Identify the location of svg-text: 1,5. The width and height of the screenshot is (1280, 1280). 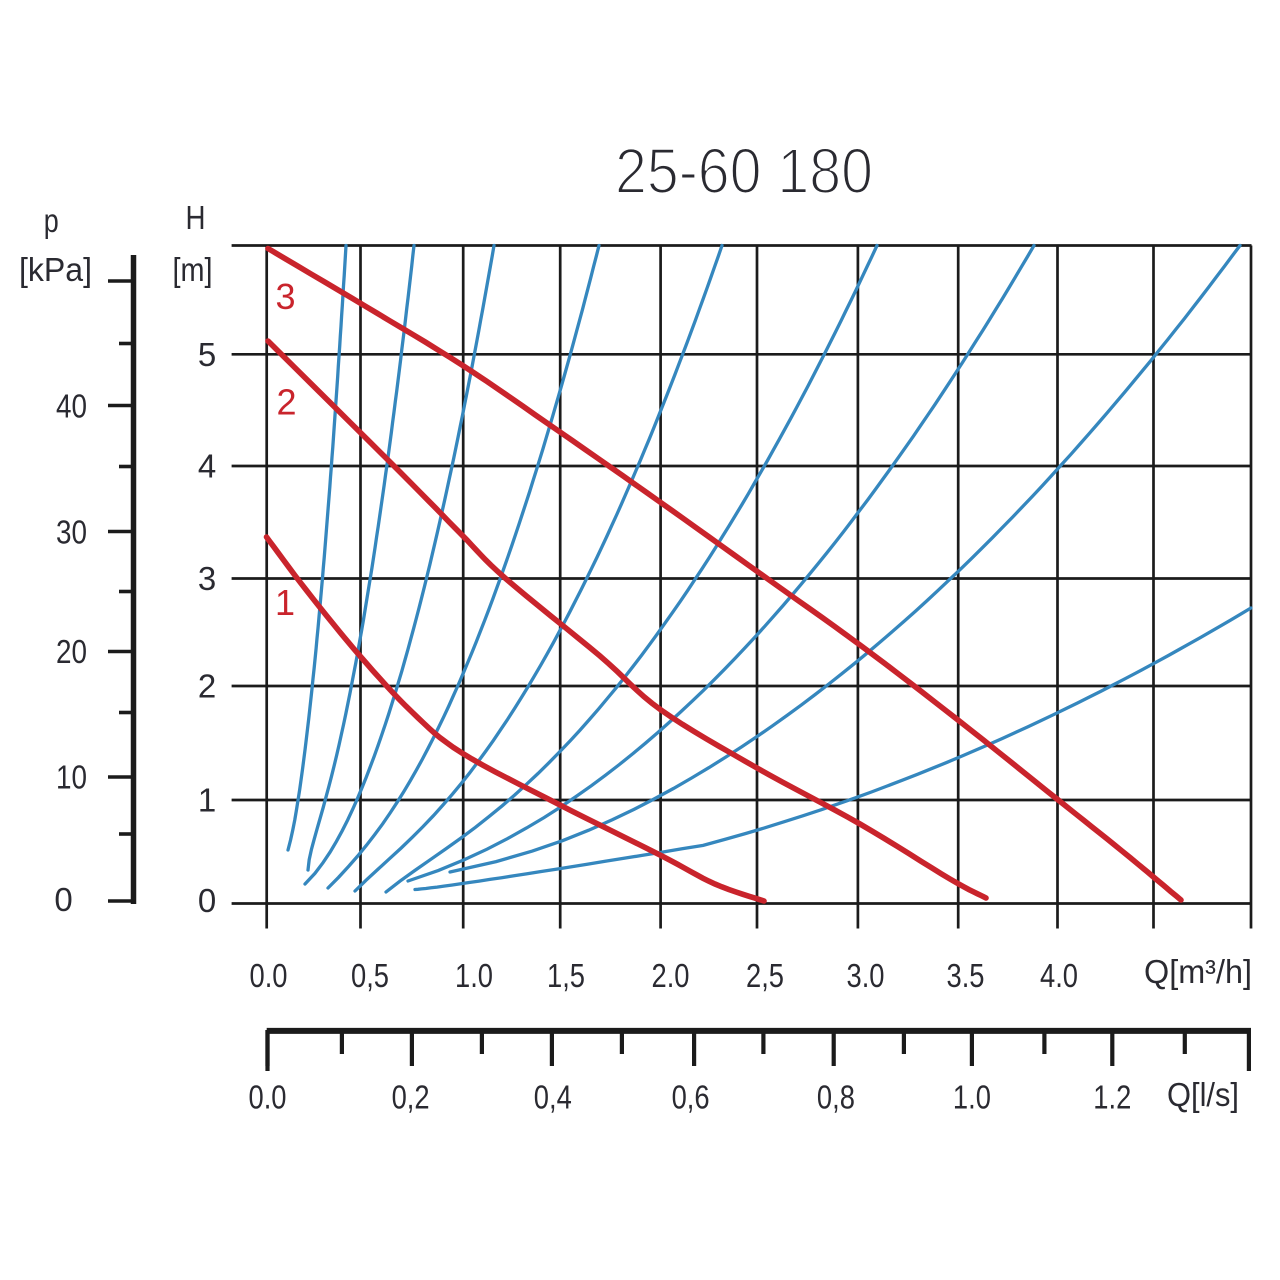
(566, 975).